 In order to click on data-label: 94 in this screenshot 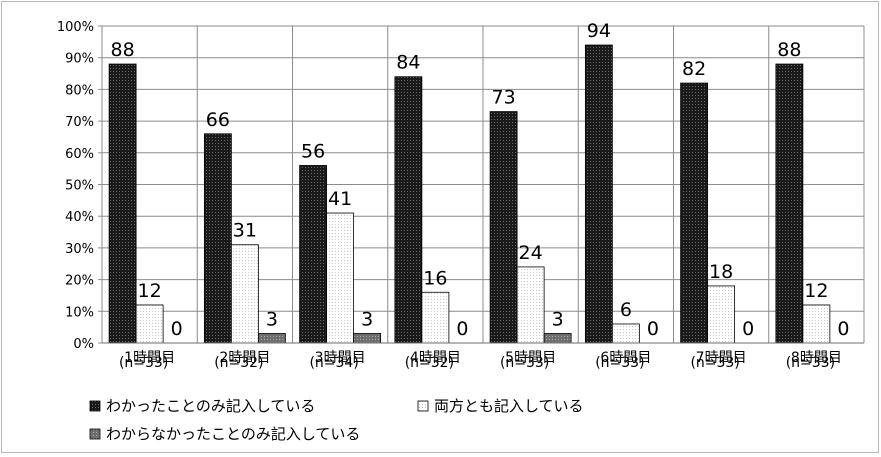, I will do `click(599, 31)`.